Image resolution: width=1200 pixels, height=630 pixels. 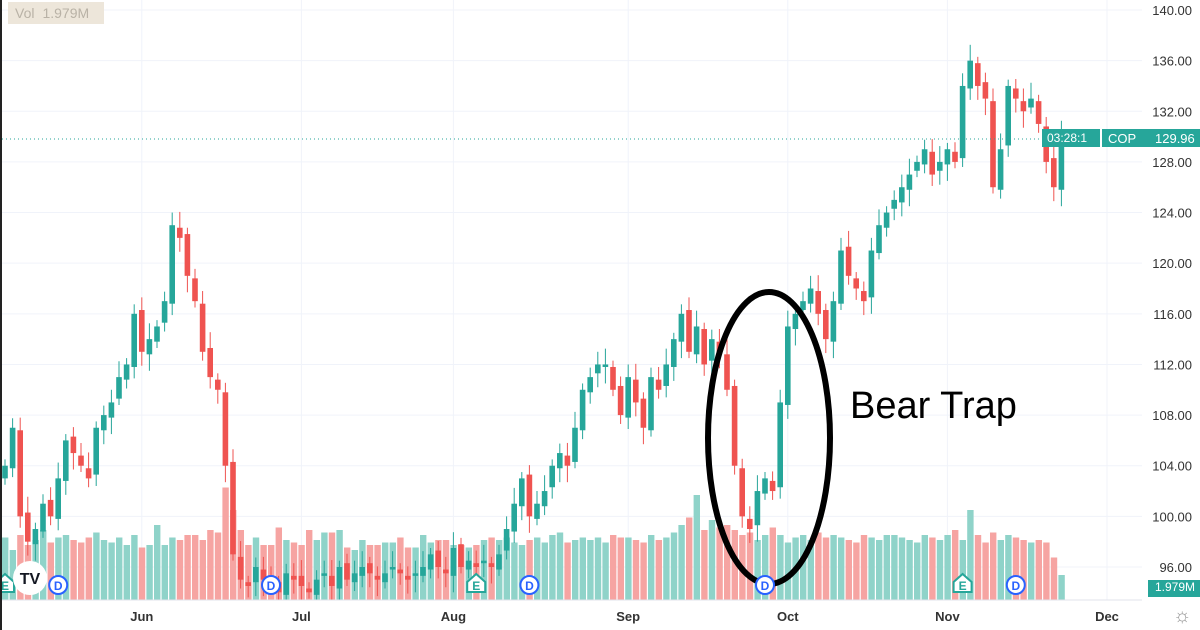 What do you see at coordinates (1172, 314) in the screenshot?
I see `y-tick-label: 116.00` at bounding box center [1172, 314].